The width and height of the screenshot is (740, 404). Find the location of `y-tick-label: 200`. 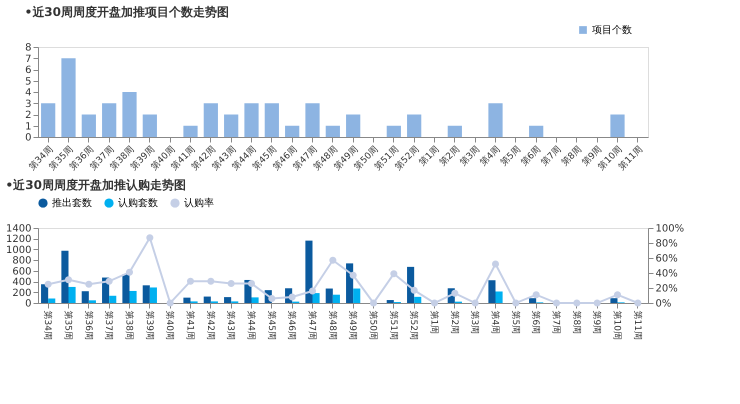

y-tick-label: 200 is located at coordinates (22, 293).